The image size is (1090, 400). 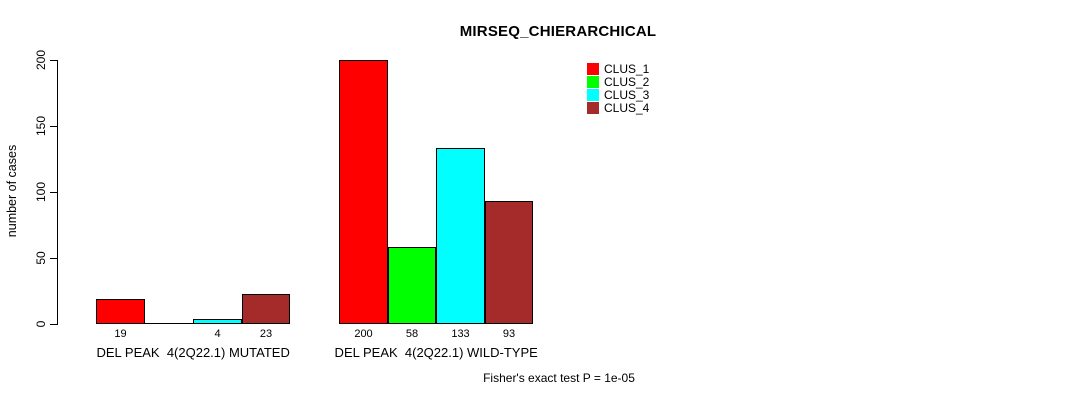 I want to click on fisher-test-annotation: Fisher's exact test P = 1e-05, so click(x=559, y=378).